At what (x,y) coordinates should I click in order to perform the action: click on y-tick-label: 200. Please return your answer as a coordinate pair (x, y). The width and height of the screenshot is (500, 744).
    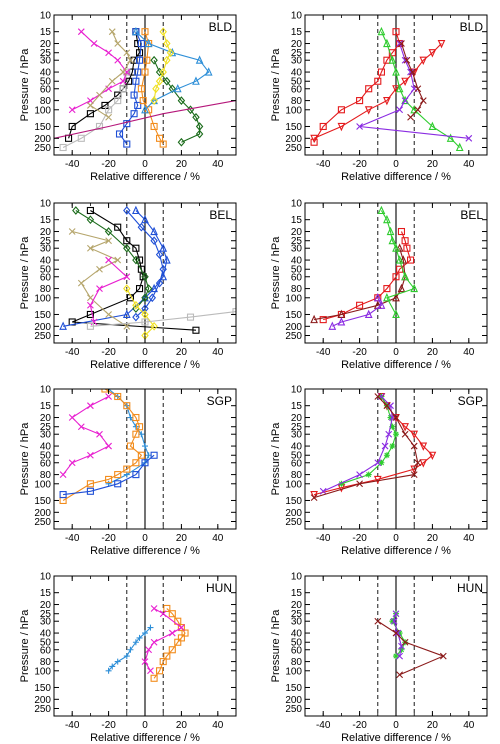
    Looking at the image, I should click on (293, 700).